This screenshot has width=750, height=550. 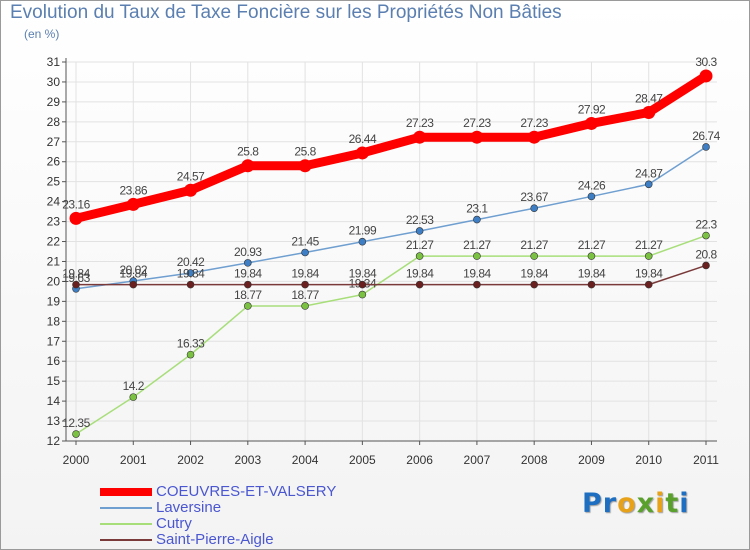 I want to click on x-tick-label: 2010, so click(x=648, y=460).